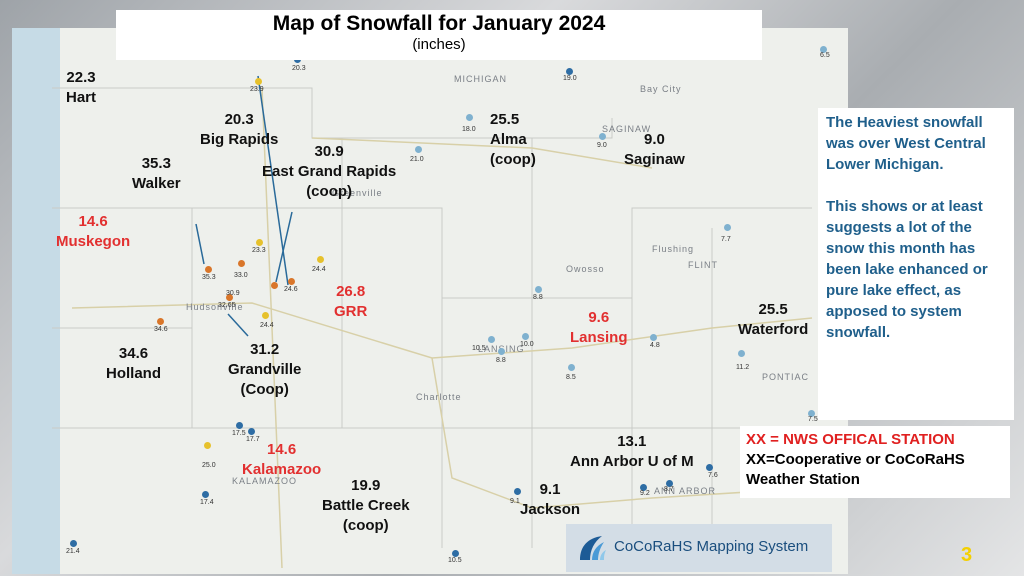 This screenshot has width=1024, height=576. I want to click on station-label-battle-creek: 19.9 Battle Creek (coop), so click(366, 506).